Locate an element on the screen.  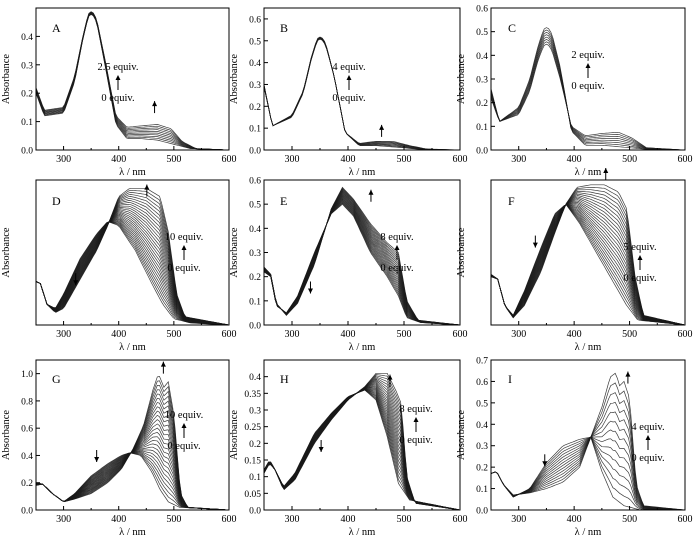
annotation-top: 2.5 equiv. is located at coordinates (117, 67).